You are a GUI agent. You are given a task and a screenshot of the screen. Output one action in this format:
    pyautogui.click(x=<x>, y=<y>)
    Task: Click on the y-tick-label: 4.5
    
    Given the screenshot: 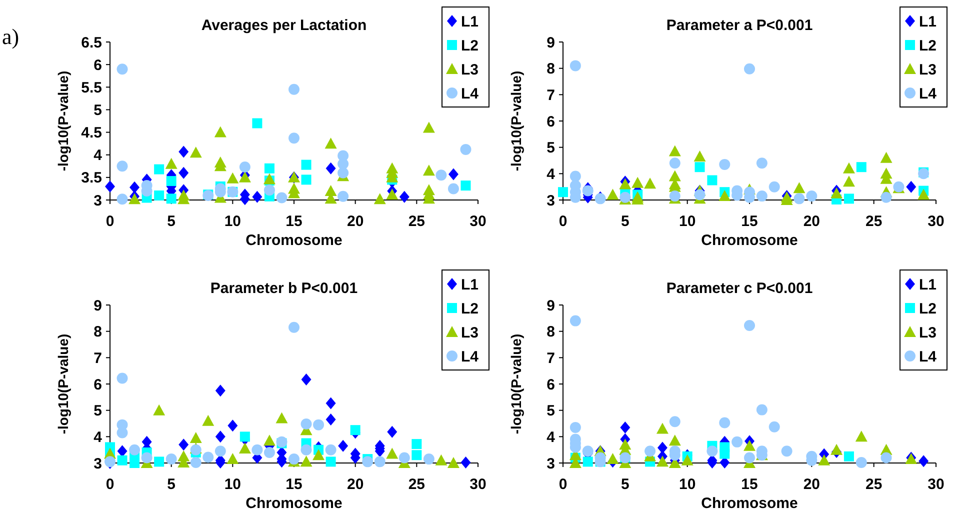 What is the action you would take?
    pyautogui.click(x=91, y=133)
    